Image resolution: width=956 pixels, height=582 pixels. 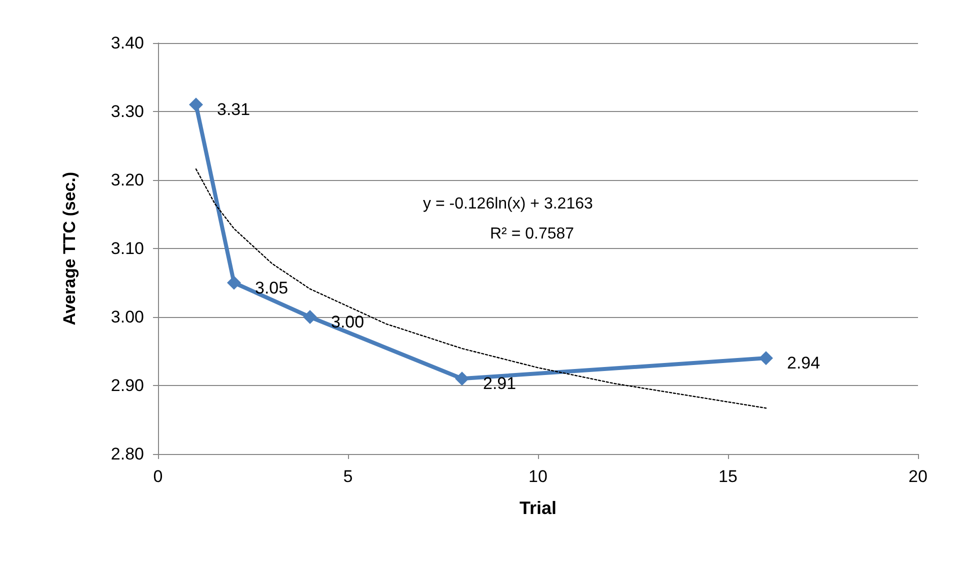 I want to click on x-tick-label: 10, so click(x=538, y=476).